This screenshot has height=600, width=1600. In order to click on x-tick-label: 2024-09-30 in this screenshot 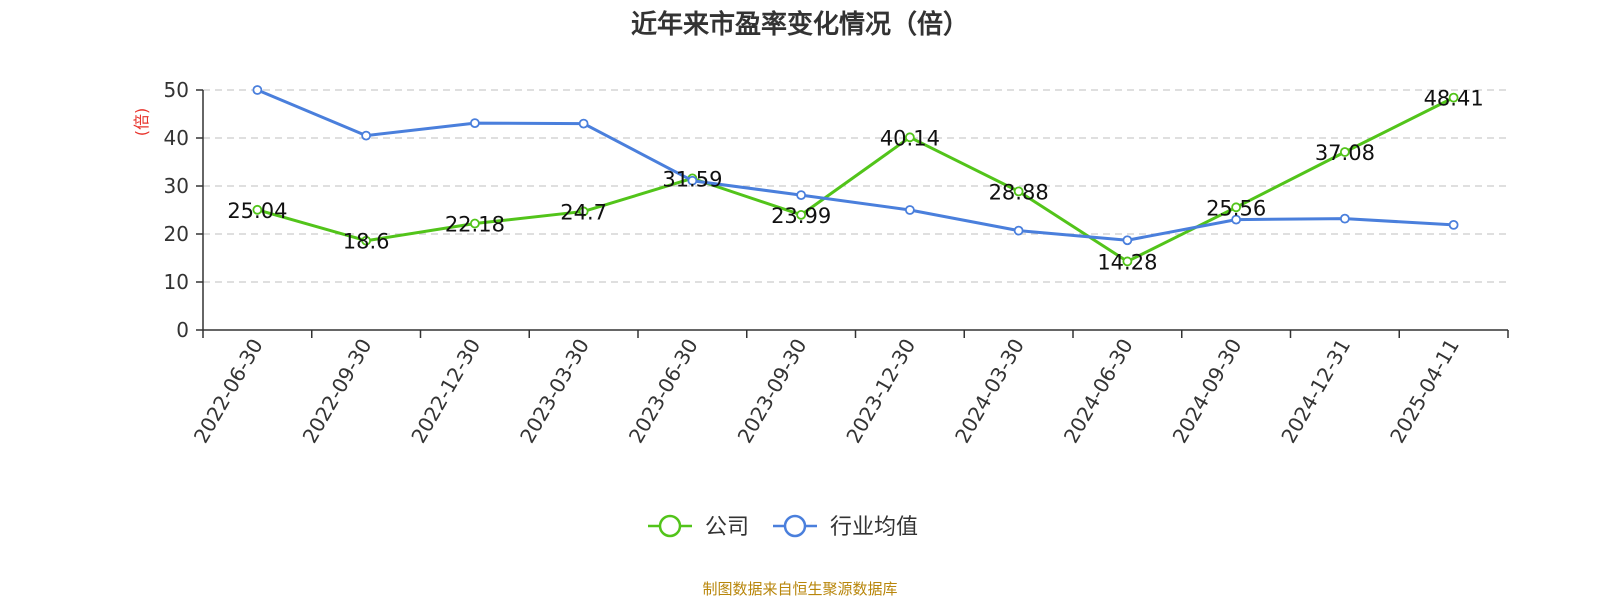, I will do `click(1207, 391)`.